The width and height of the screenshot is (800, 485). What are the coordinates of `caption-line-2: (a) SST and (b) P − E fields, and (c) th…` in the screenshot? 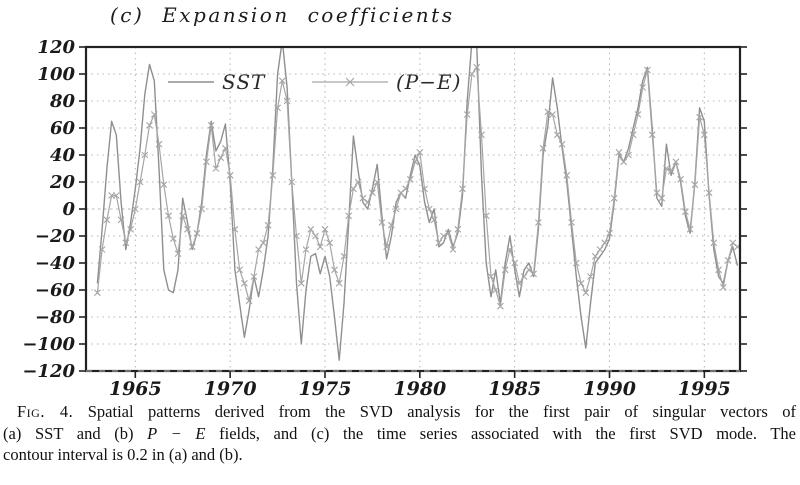 It's located at (399, 434).